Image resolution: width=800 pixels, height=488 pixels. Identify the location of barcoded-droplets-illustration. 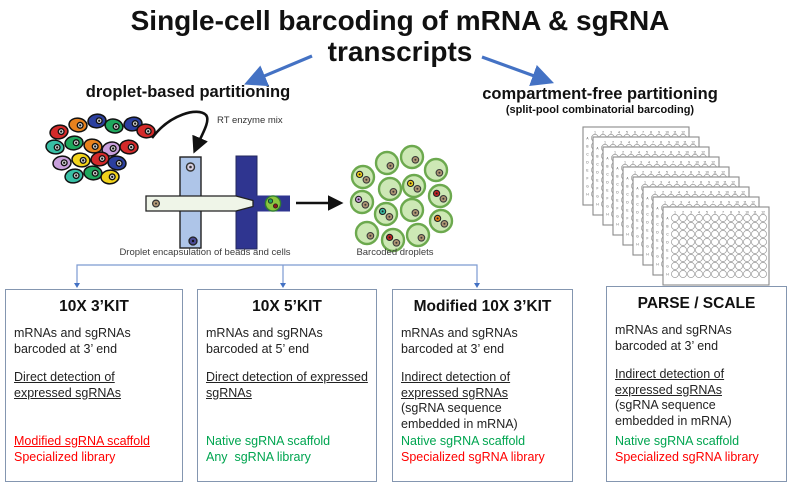
(401, 198).